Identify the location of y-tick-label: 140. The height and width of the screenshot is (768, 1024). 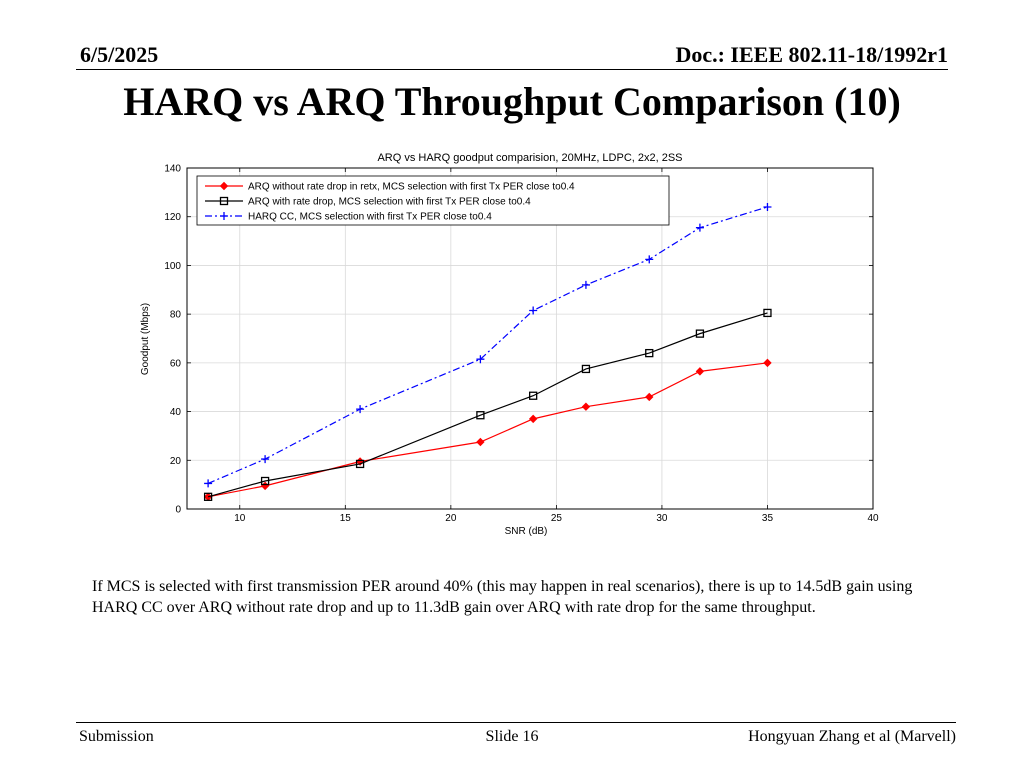
(172, 169).